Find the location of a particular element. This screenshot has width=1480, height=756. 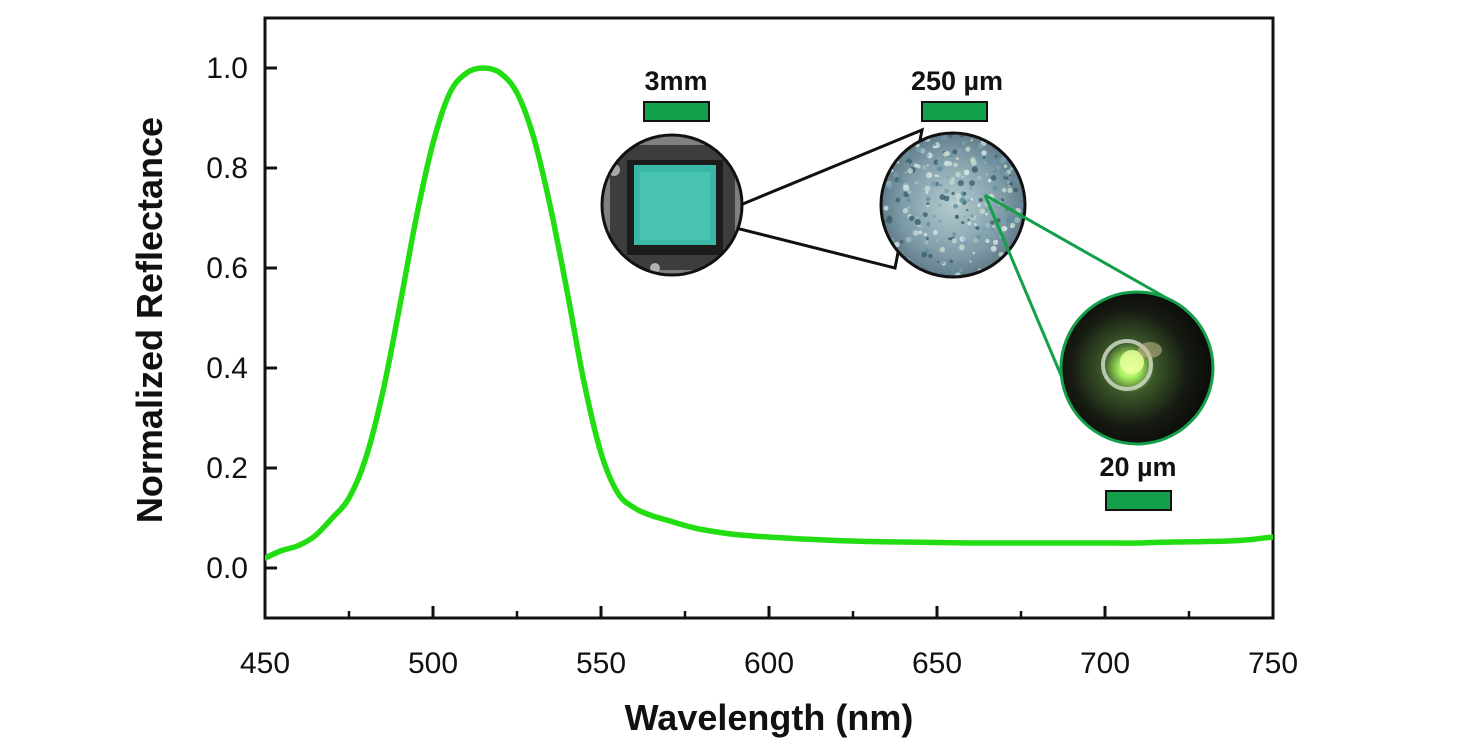

scale-bar-label: 250 µm is located at coordinates (957, 81).